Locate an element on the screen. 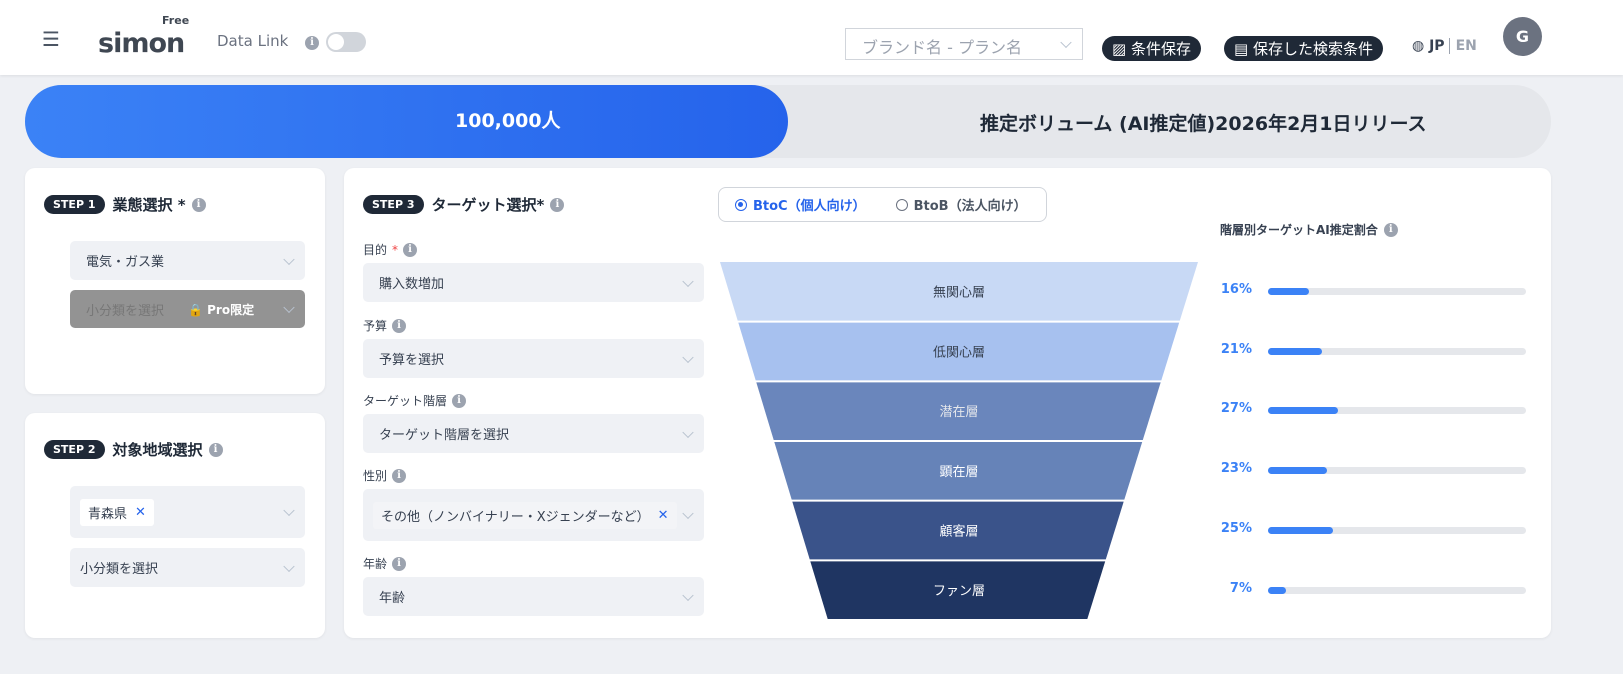 This screenshot has width=1623, height=674. funnel-layer-label: 顧客層 is located at coordinates (958, 532).